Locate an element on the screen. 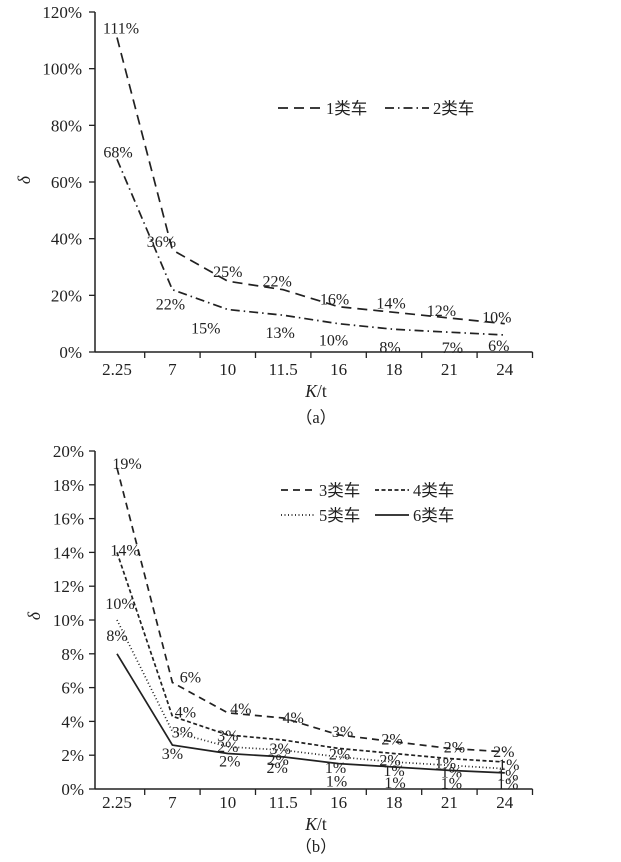 The image size is (621, 862). point-label: 15% is located at coordinates (205, 329).